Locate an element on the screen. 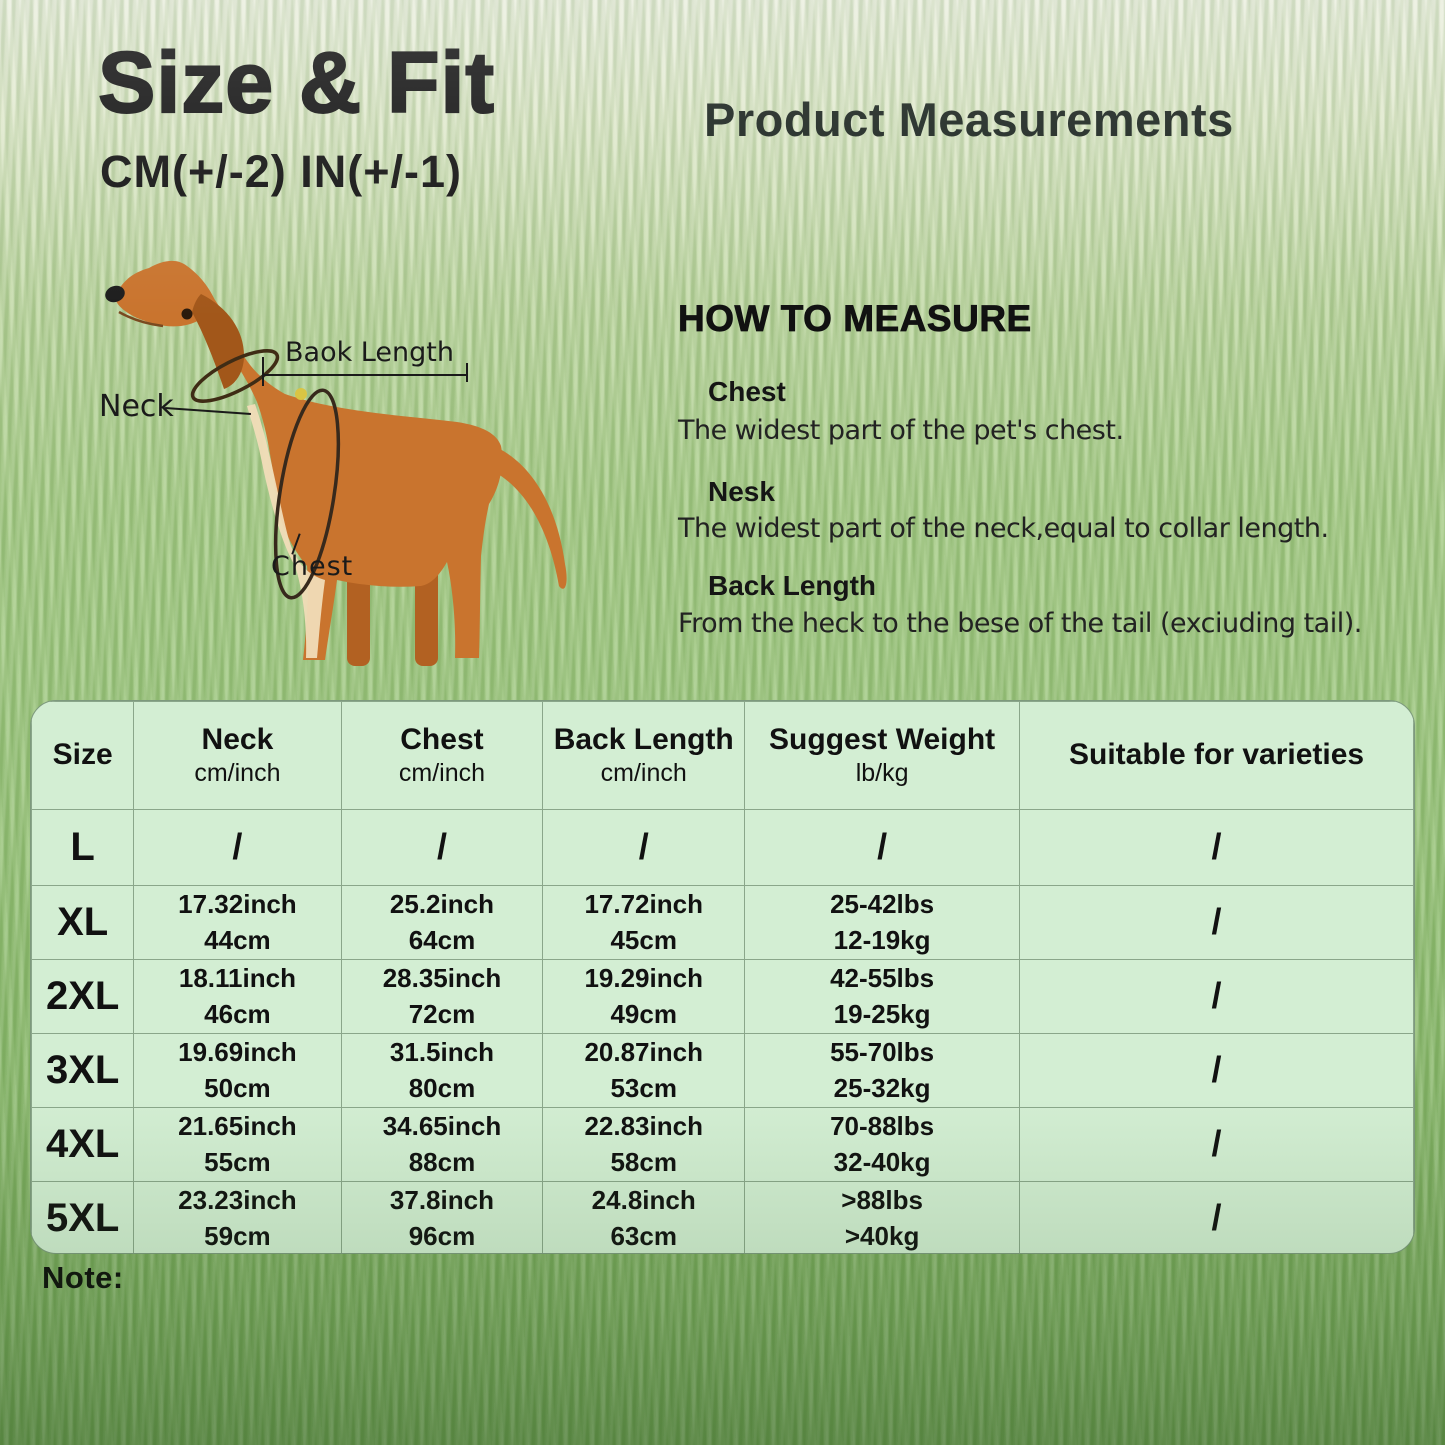 The image size is (1445, 1445). tolerance-note: CM(+/-2) IN(+/-1) is located at coordinates (281, 171).